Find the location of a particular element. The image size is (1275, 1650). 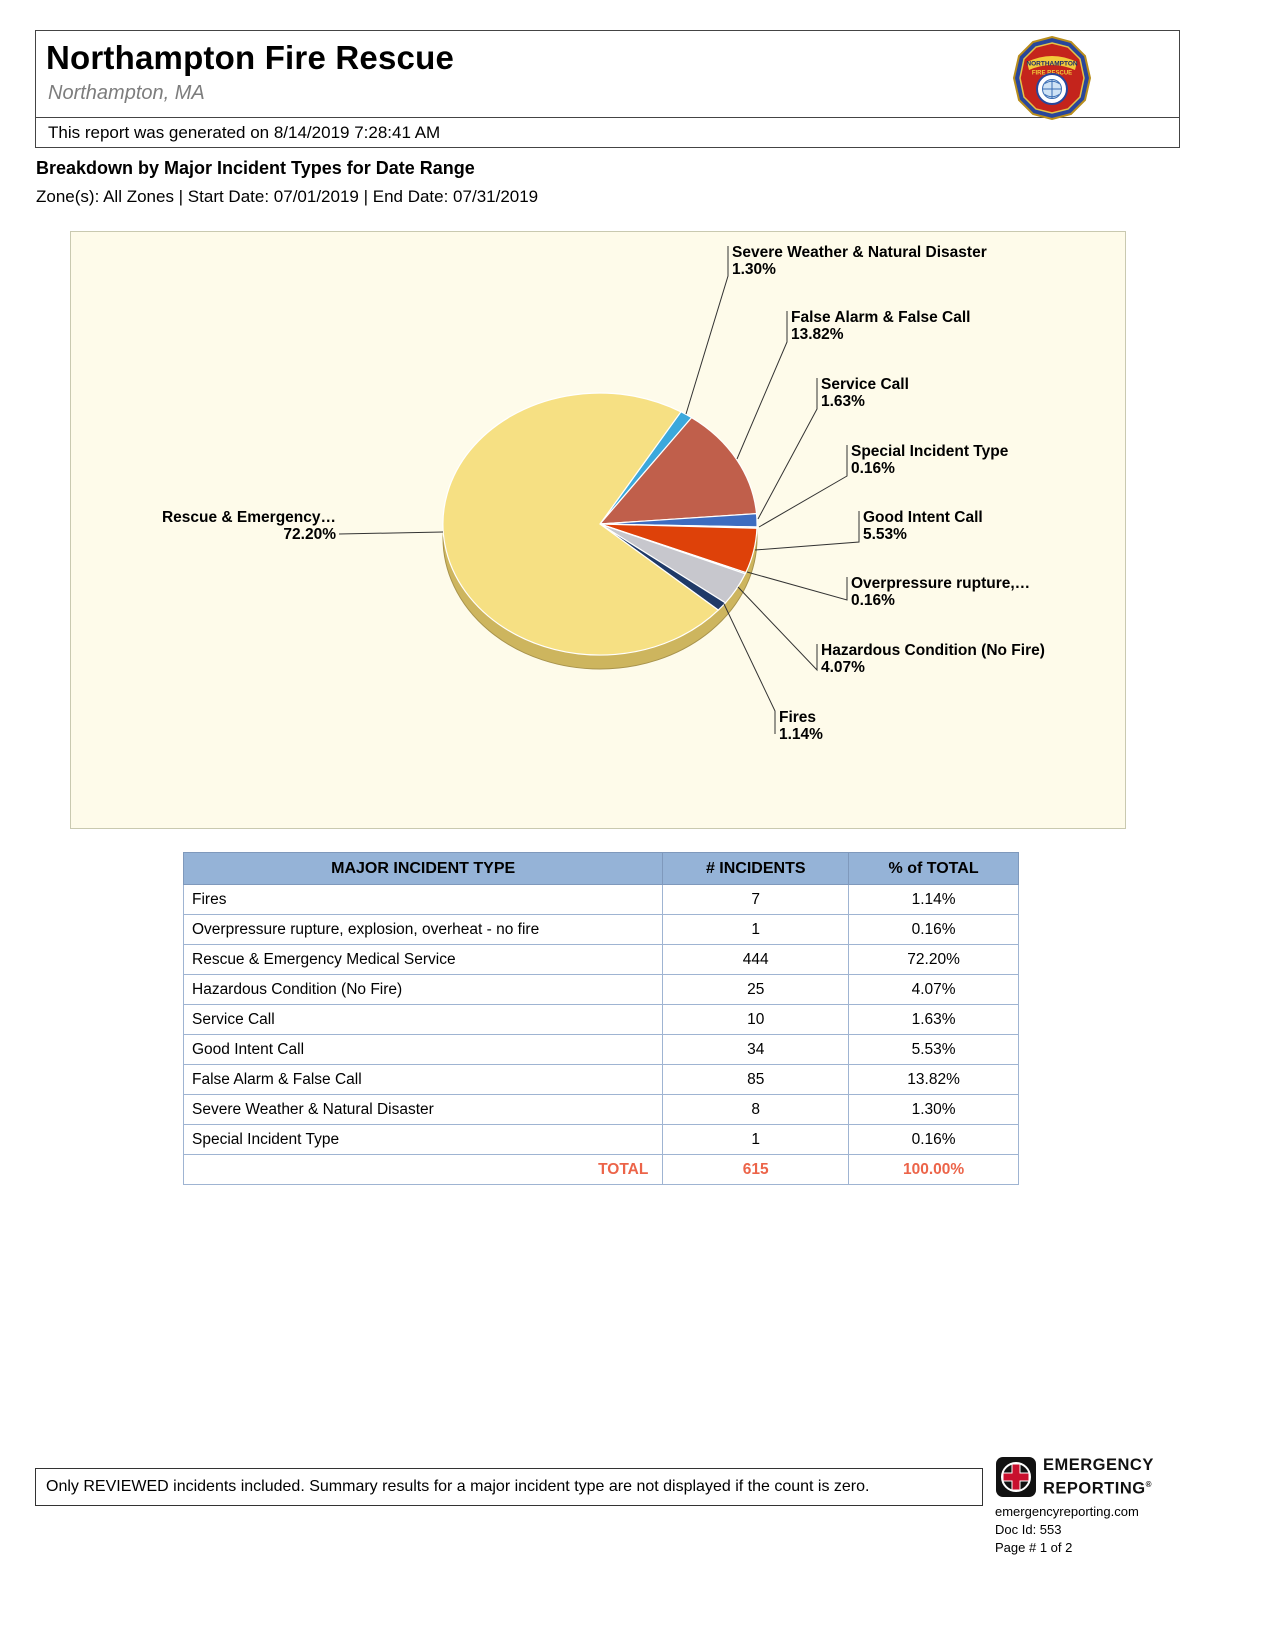

cell-percent: 5.53% is located at coordinates (933, 1049).